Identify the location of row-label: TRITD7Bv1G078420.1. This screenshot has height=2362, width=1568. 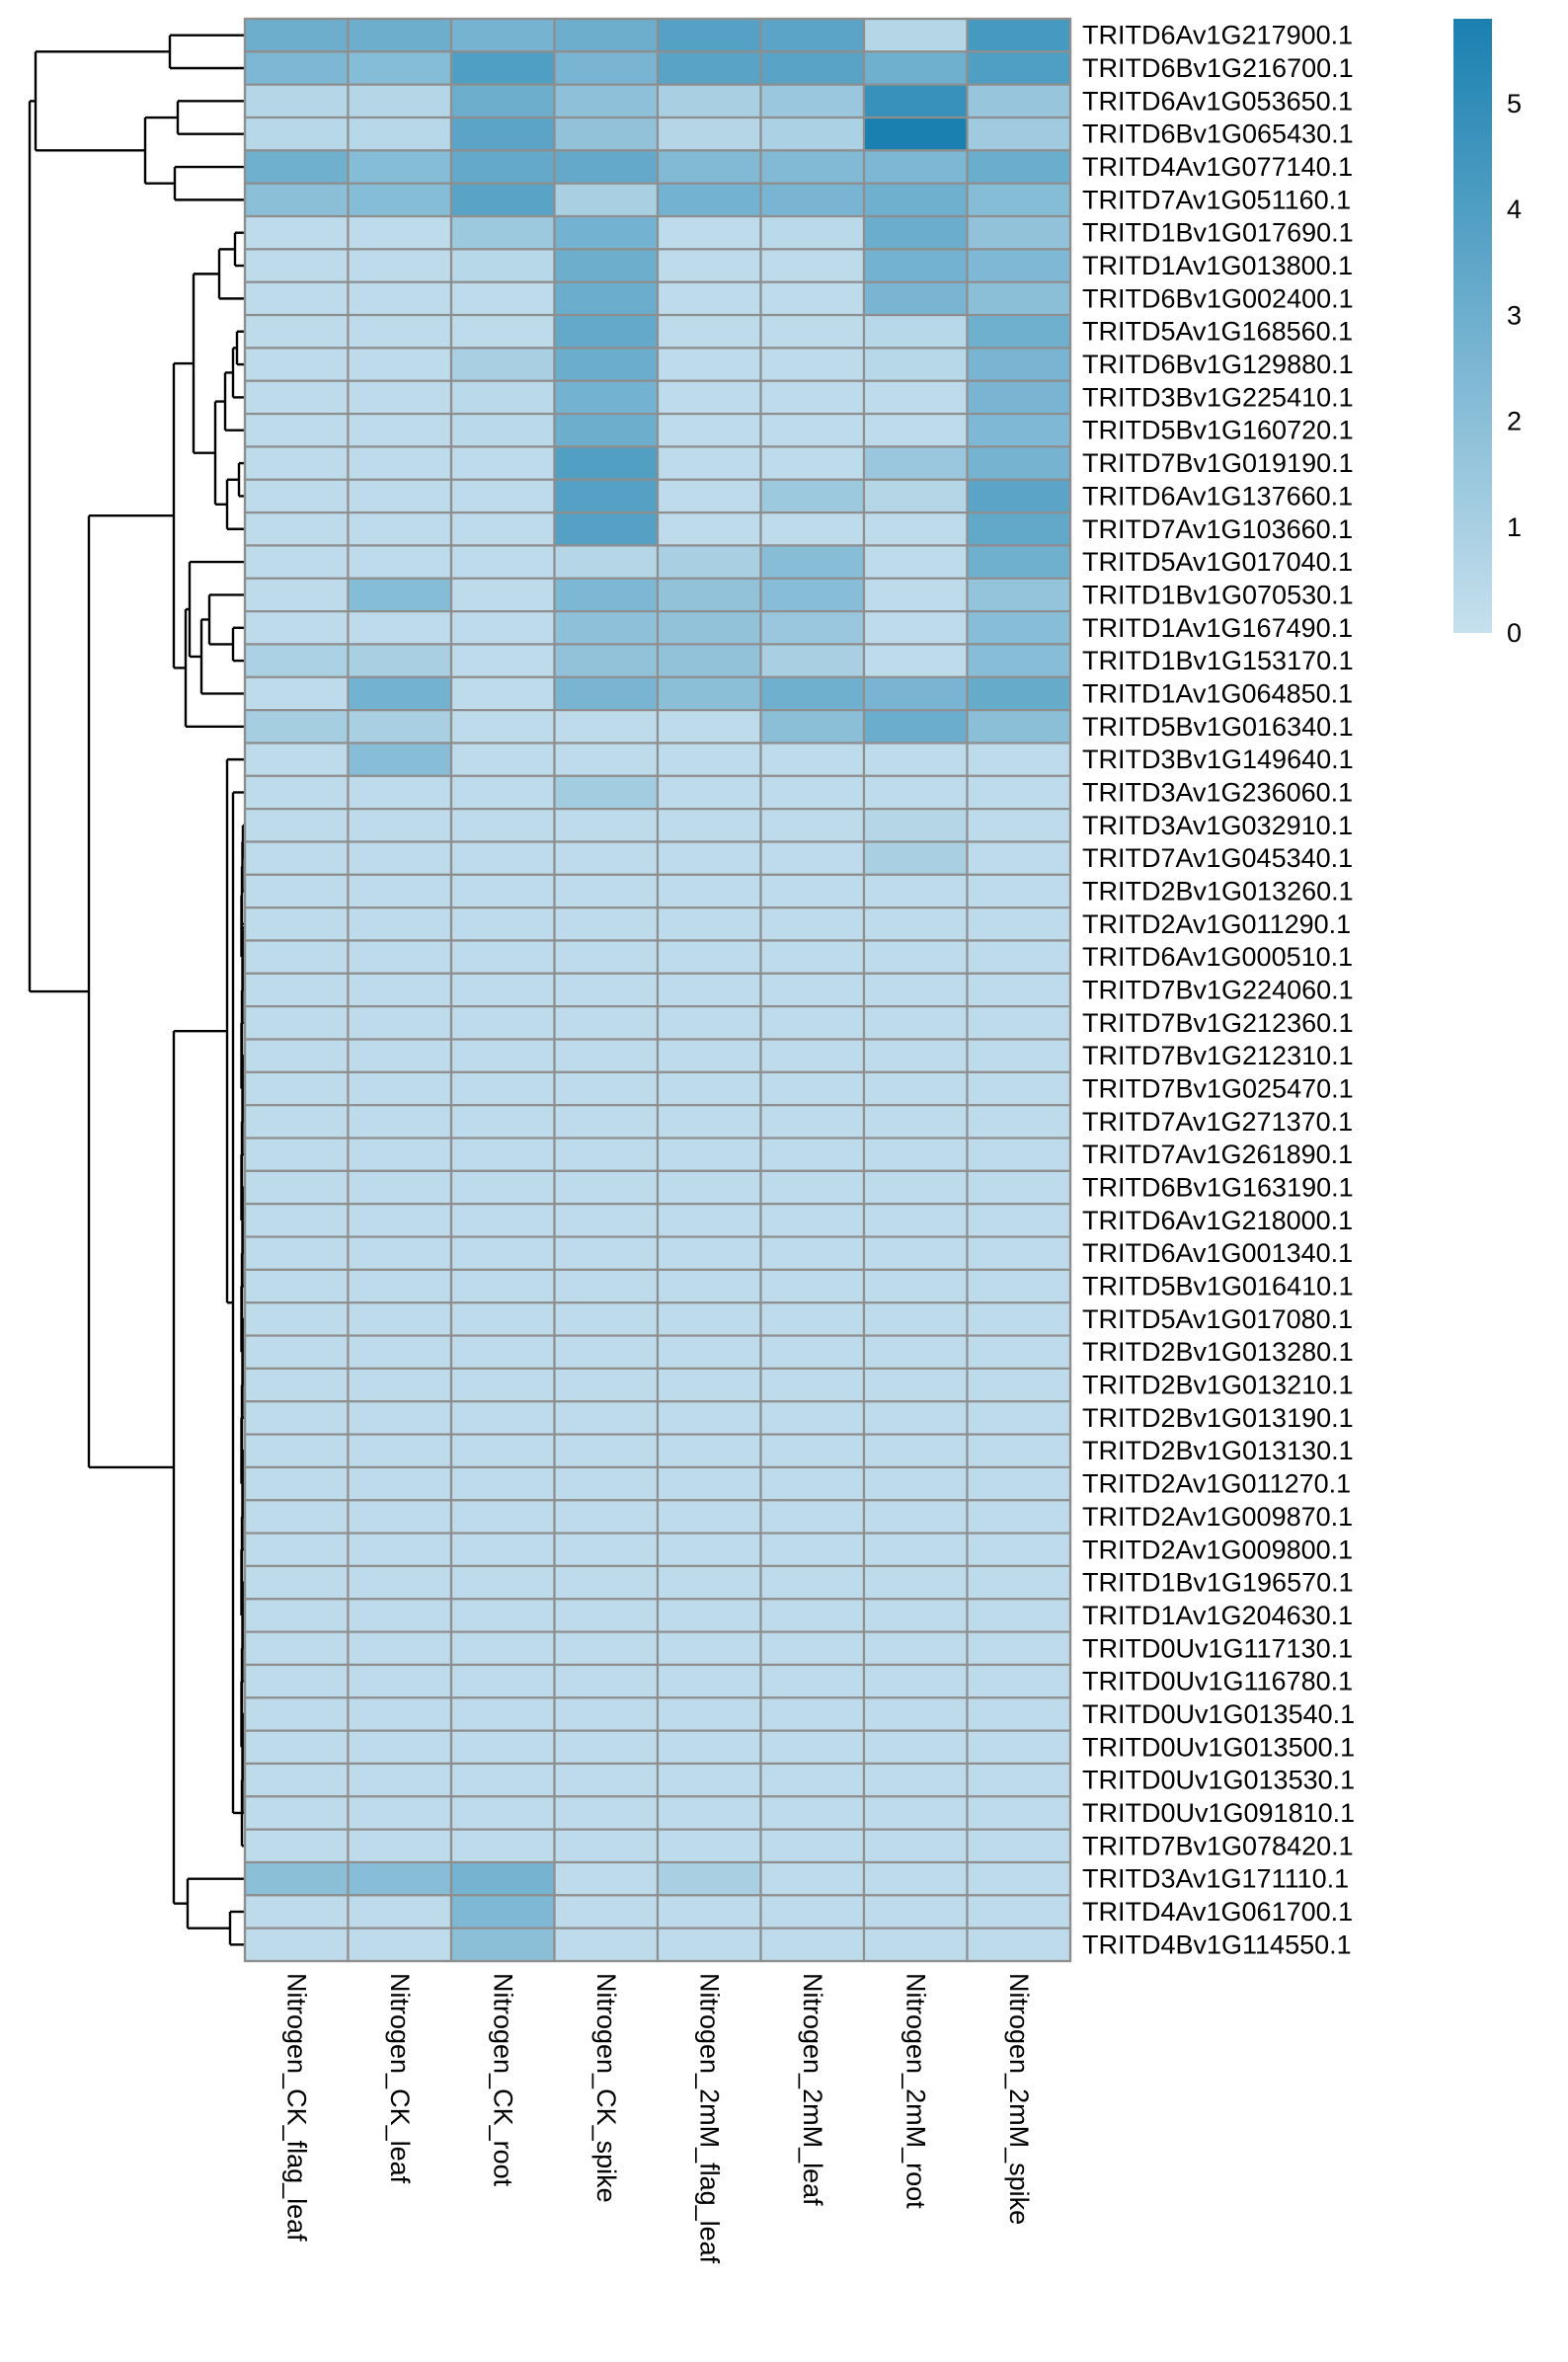
(1218, 1846).